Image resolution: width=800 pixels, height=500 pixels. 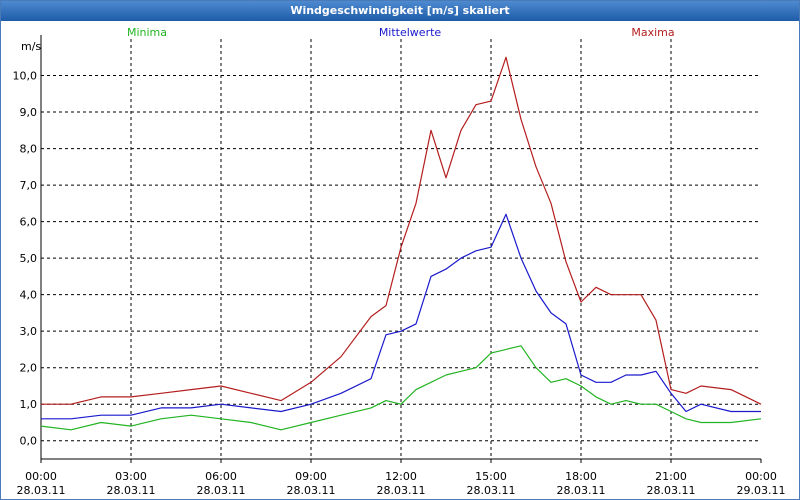 What do you see at coordinates (410, 32) in the screenshot?
I see `legend-mittelwerte: Mittelwerte` at bounding box center [410, 32].